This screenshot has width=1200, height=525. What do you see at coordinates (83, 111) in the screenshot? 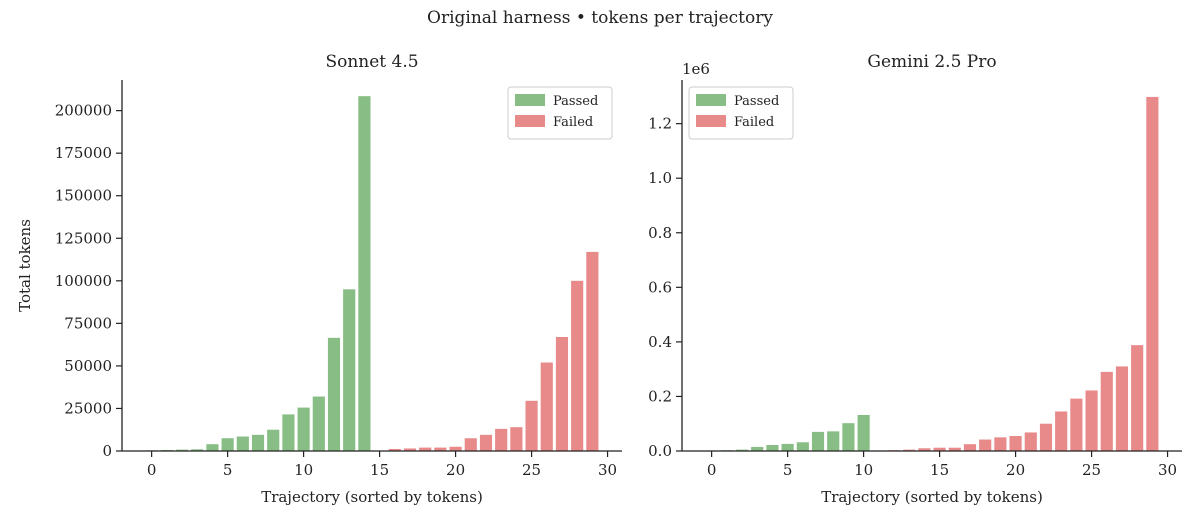
I see `y-tick-label: 200000` at bounding box center [83, 111].